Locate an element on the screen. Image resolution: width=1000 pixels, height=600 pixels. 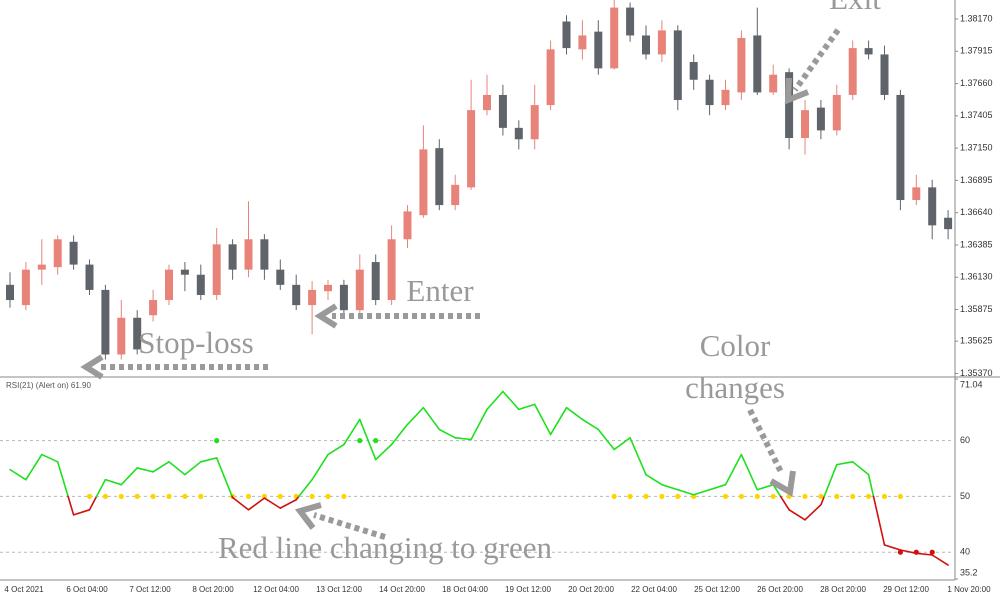
arrow is located at coordinates (349, 526).